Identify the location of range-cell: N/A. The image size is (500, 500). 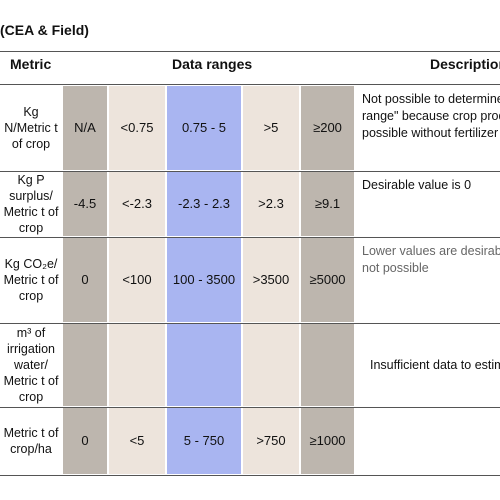
(85, 128).